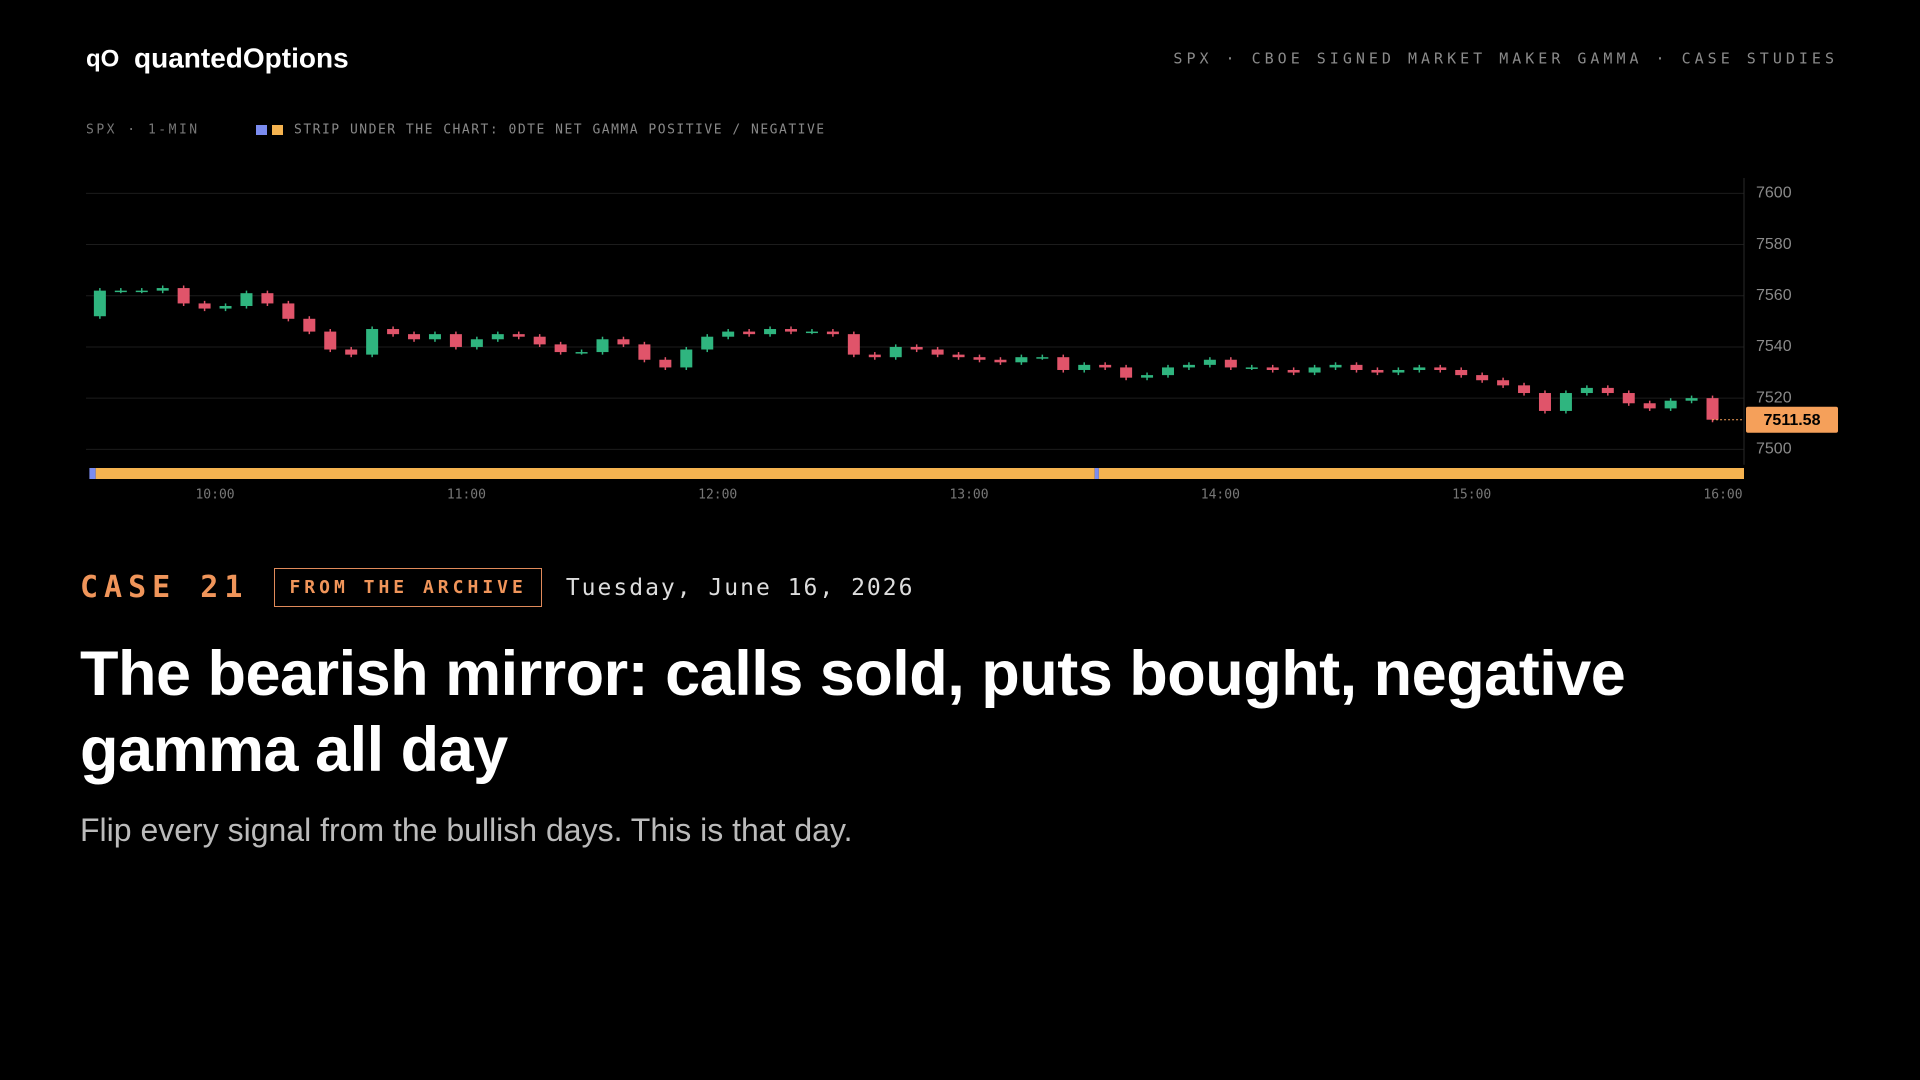  What do you see at coordinates (1471, 495) in the screenshot?
I see `x-tick-label: 15:00` at bounding box center [1471, 495].